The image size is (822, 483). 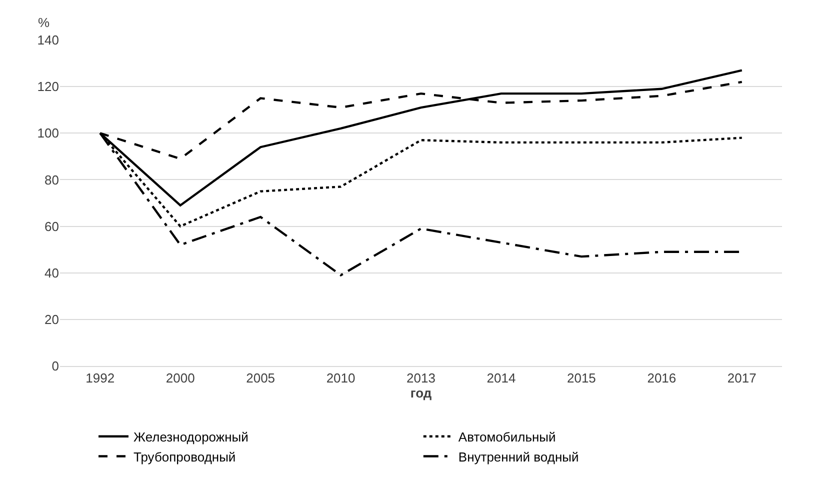 I want to click on y-tick-label: 60, so click(x=51, y=226).